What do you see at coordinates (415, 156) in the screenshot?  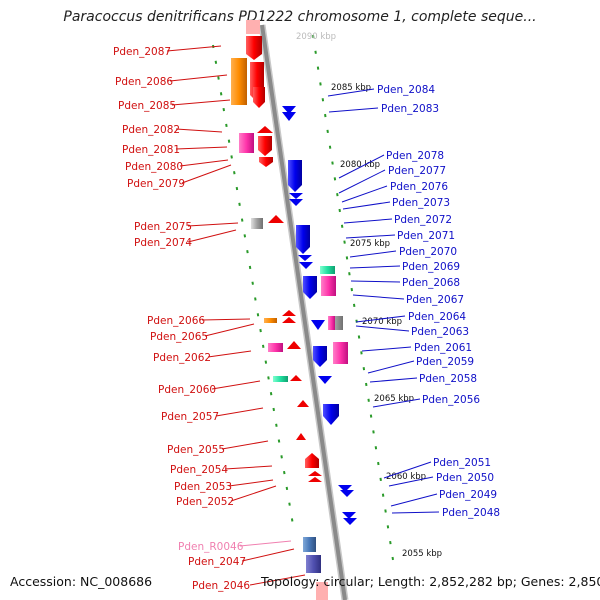 I see `gene-label-right: Pden_2078` at bounding box center [415, 156].